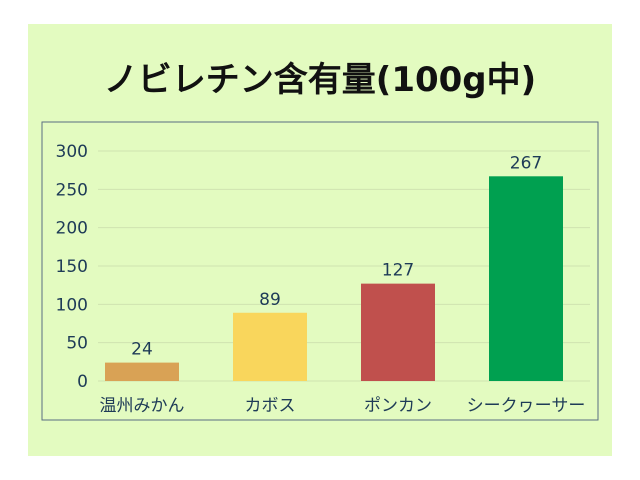 The width and height of the screenshot is (640, 480). What do you see at coordinates (526, 406) in the screenshot?
I see `category-label: シークヮーサー` at bounding box center [526, 406].